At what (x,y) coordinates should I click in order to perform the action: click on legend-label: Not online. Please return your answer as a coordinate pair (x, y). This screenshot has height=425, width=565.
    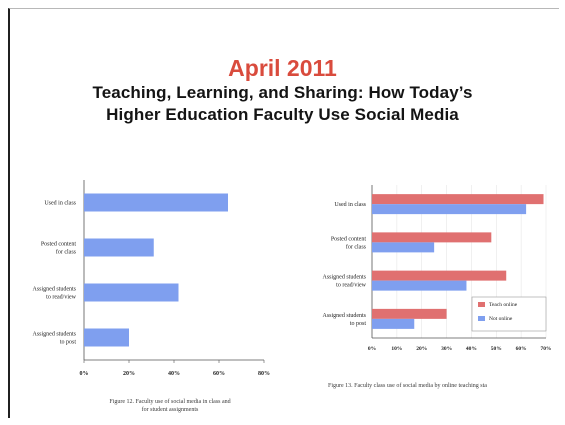
    Looking at the image, I should click on (501, 319).